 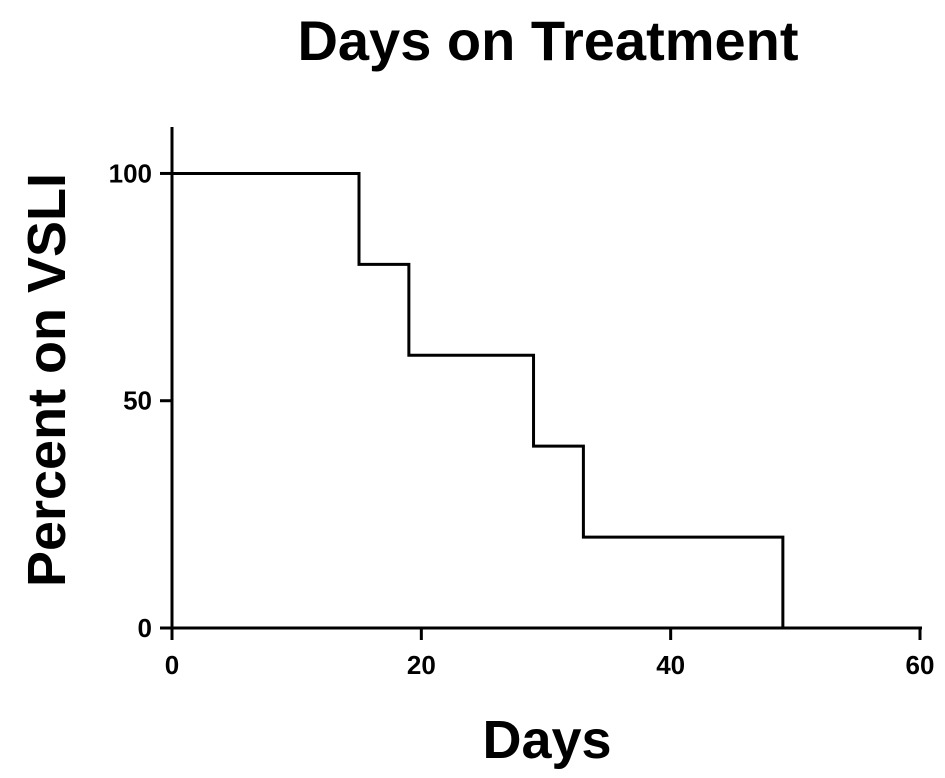 I want to click on y-tick-label: 0, so click(x=145, y=628).